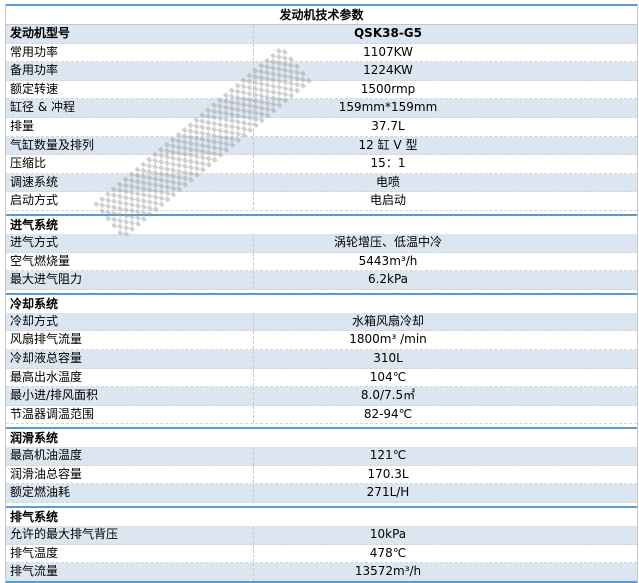 The height and width of the screenshot is (583, 639). I want to click on section-header: 排气系统, so click(321, 516).